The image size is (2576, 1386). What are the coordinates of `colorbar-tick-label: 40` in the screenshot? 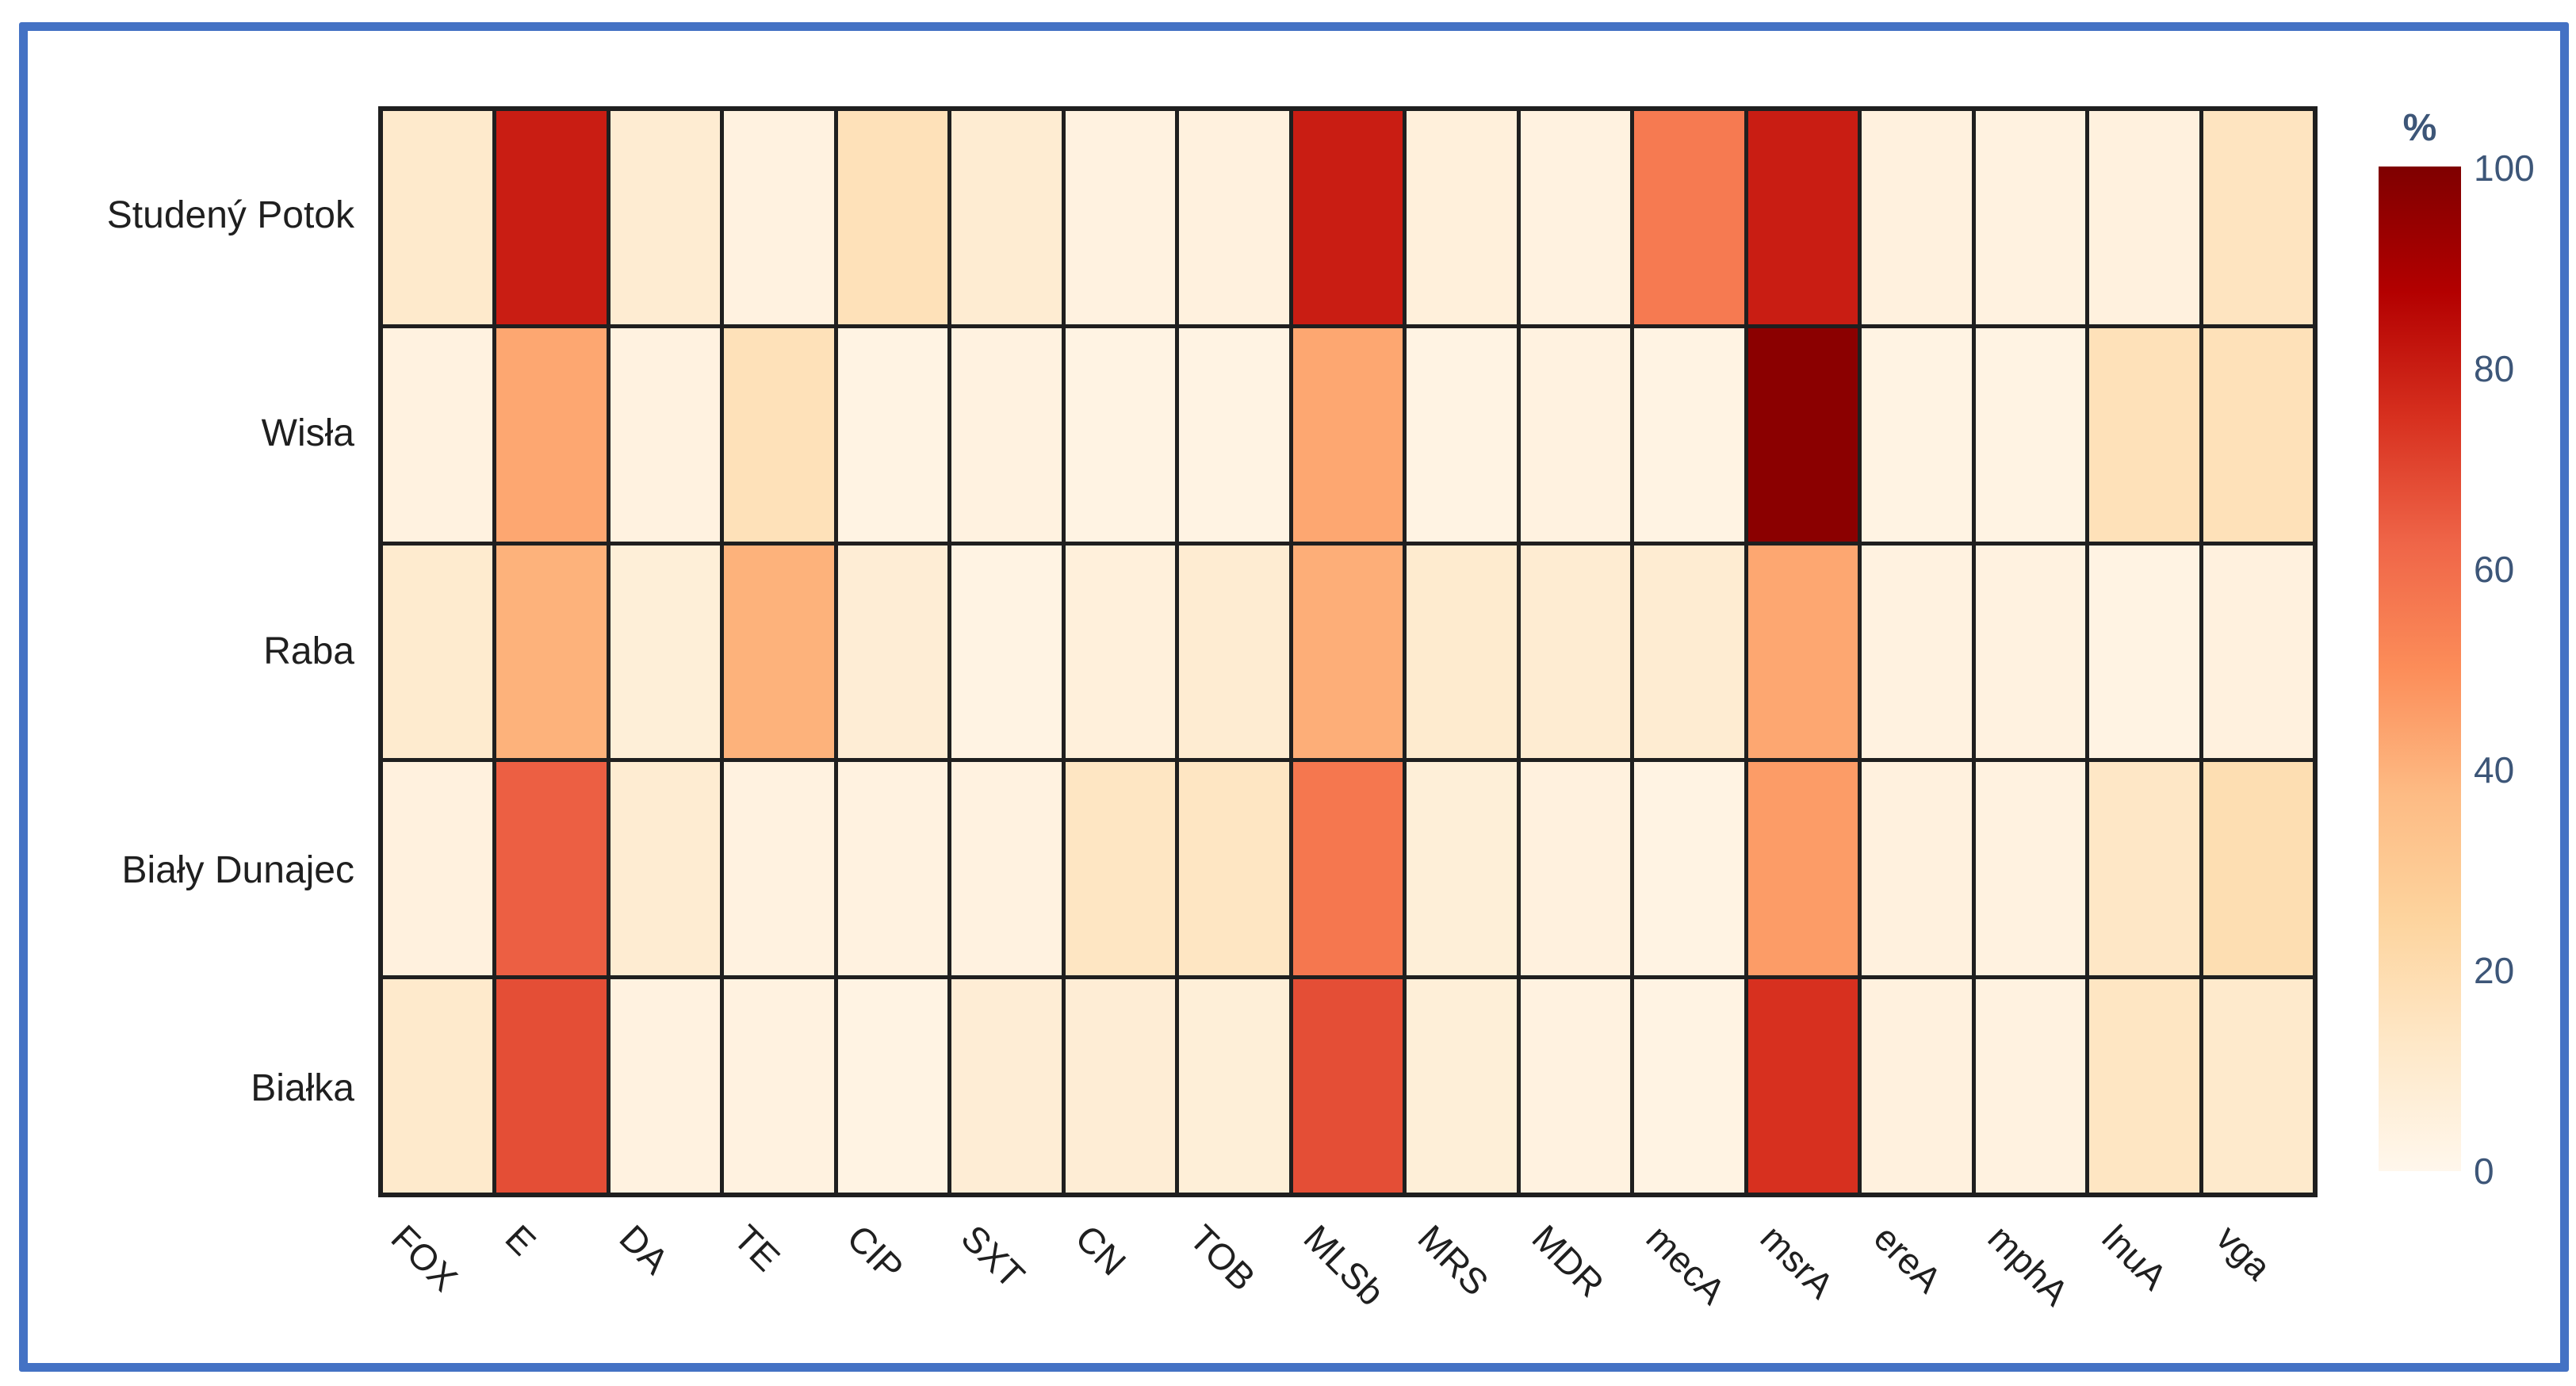 It's located at (2494, 770).